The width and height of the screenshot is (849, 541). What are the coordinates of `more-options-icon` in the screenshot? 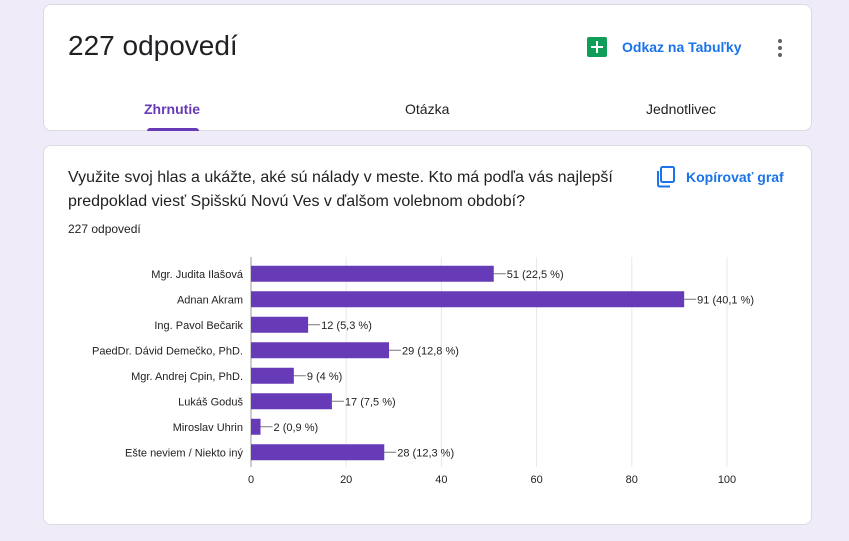 It's located at (780, 48).